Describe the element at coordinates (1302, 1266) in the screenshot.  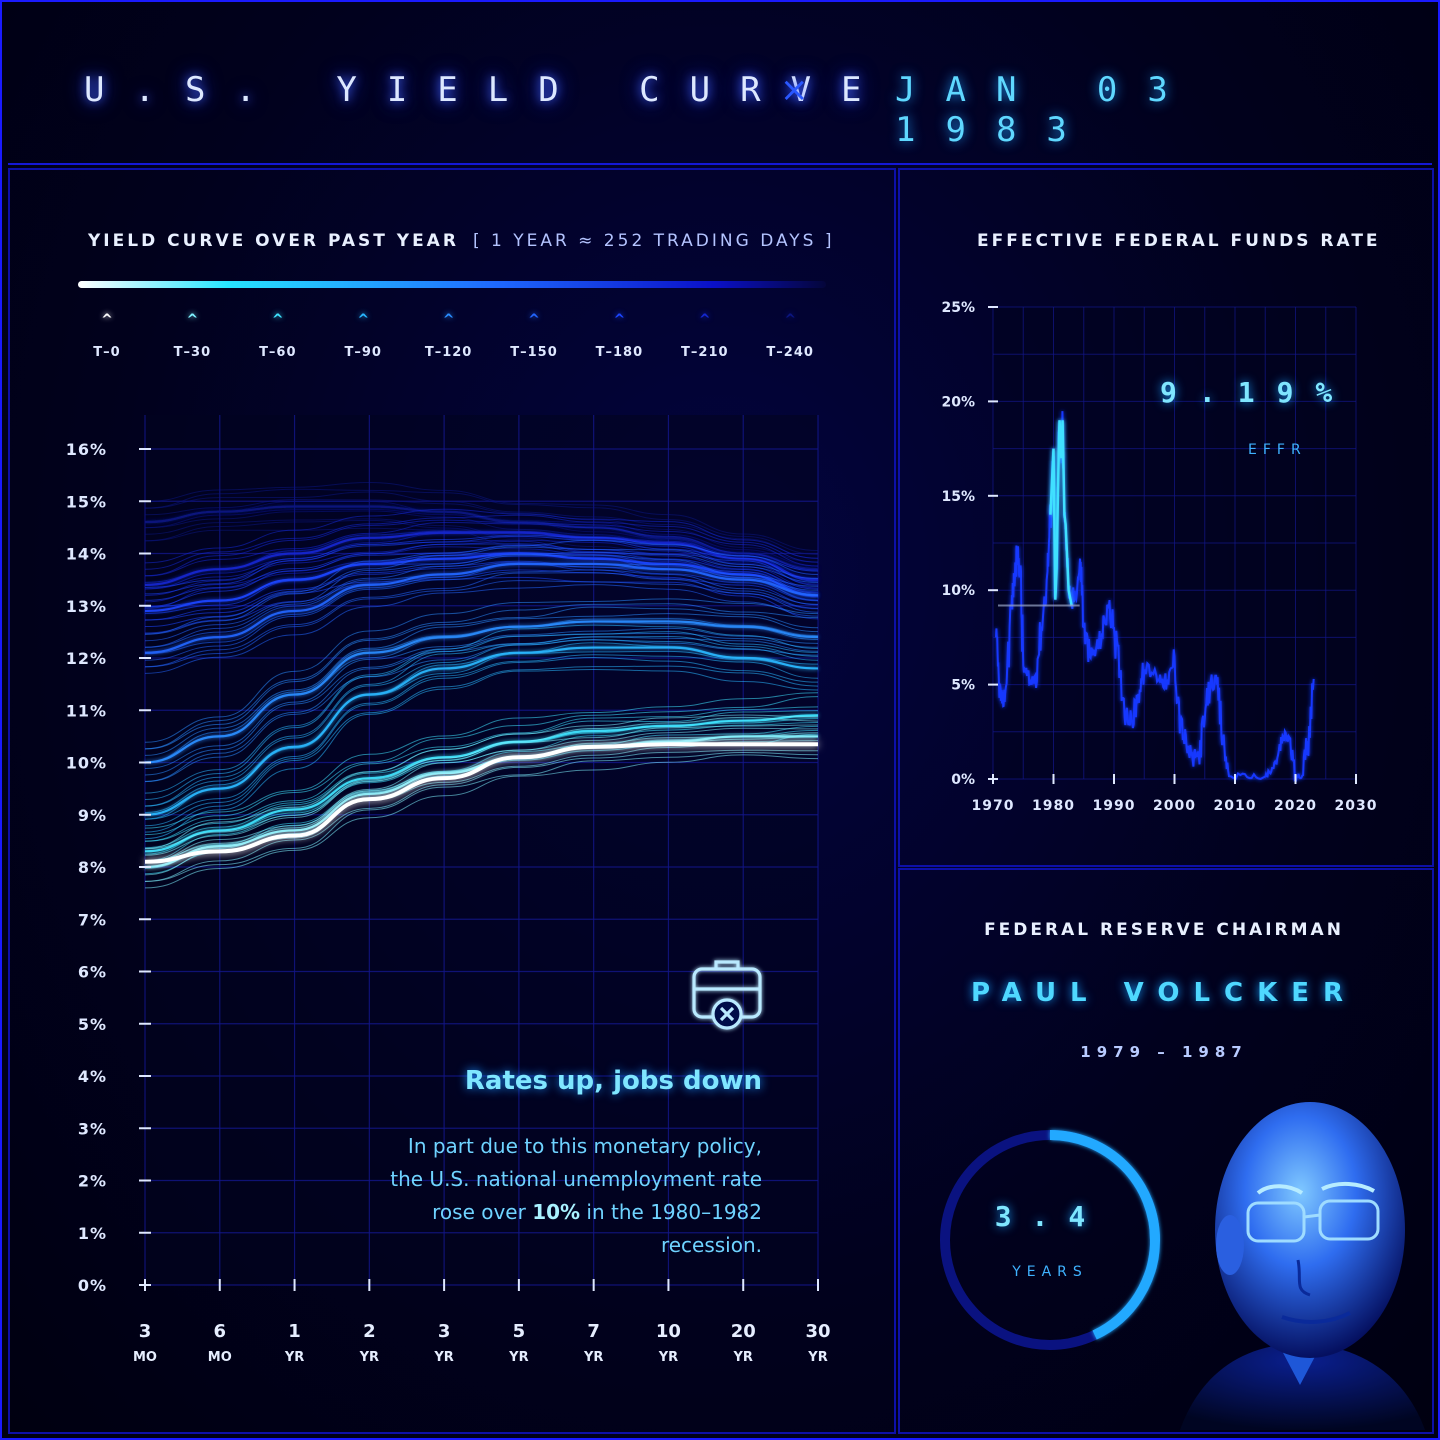
I see `chairman-portrait` at that location.